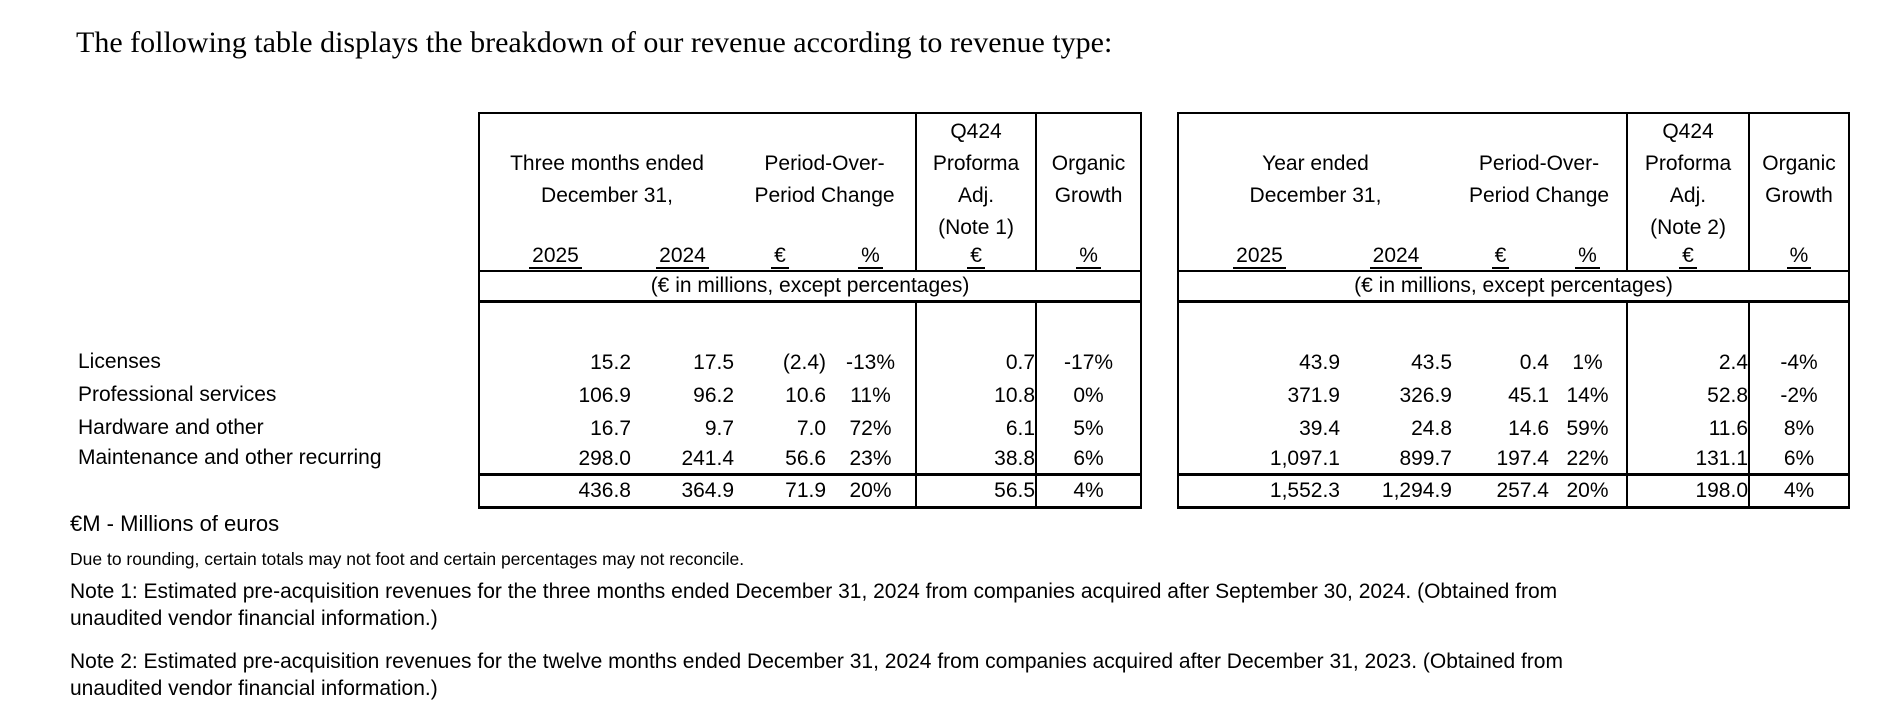  I want to click on table-total-cell: 436.8, so click(555, 490).